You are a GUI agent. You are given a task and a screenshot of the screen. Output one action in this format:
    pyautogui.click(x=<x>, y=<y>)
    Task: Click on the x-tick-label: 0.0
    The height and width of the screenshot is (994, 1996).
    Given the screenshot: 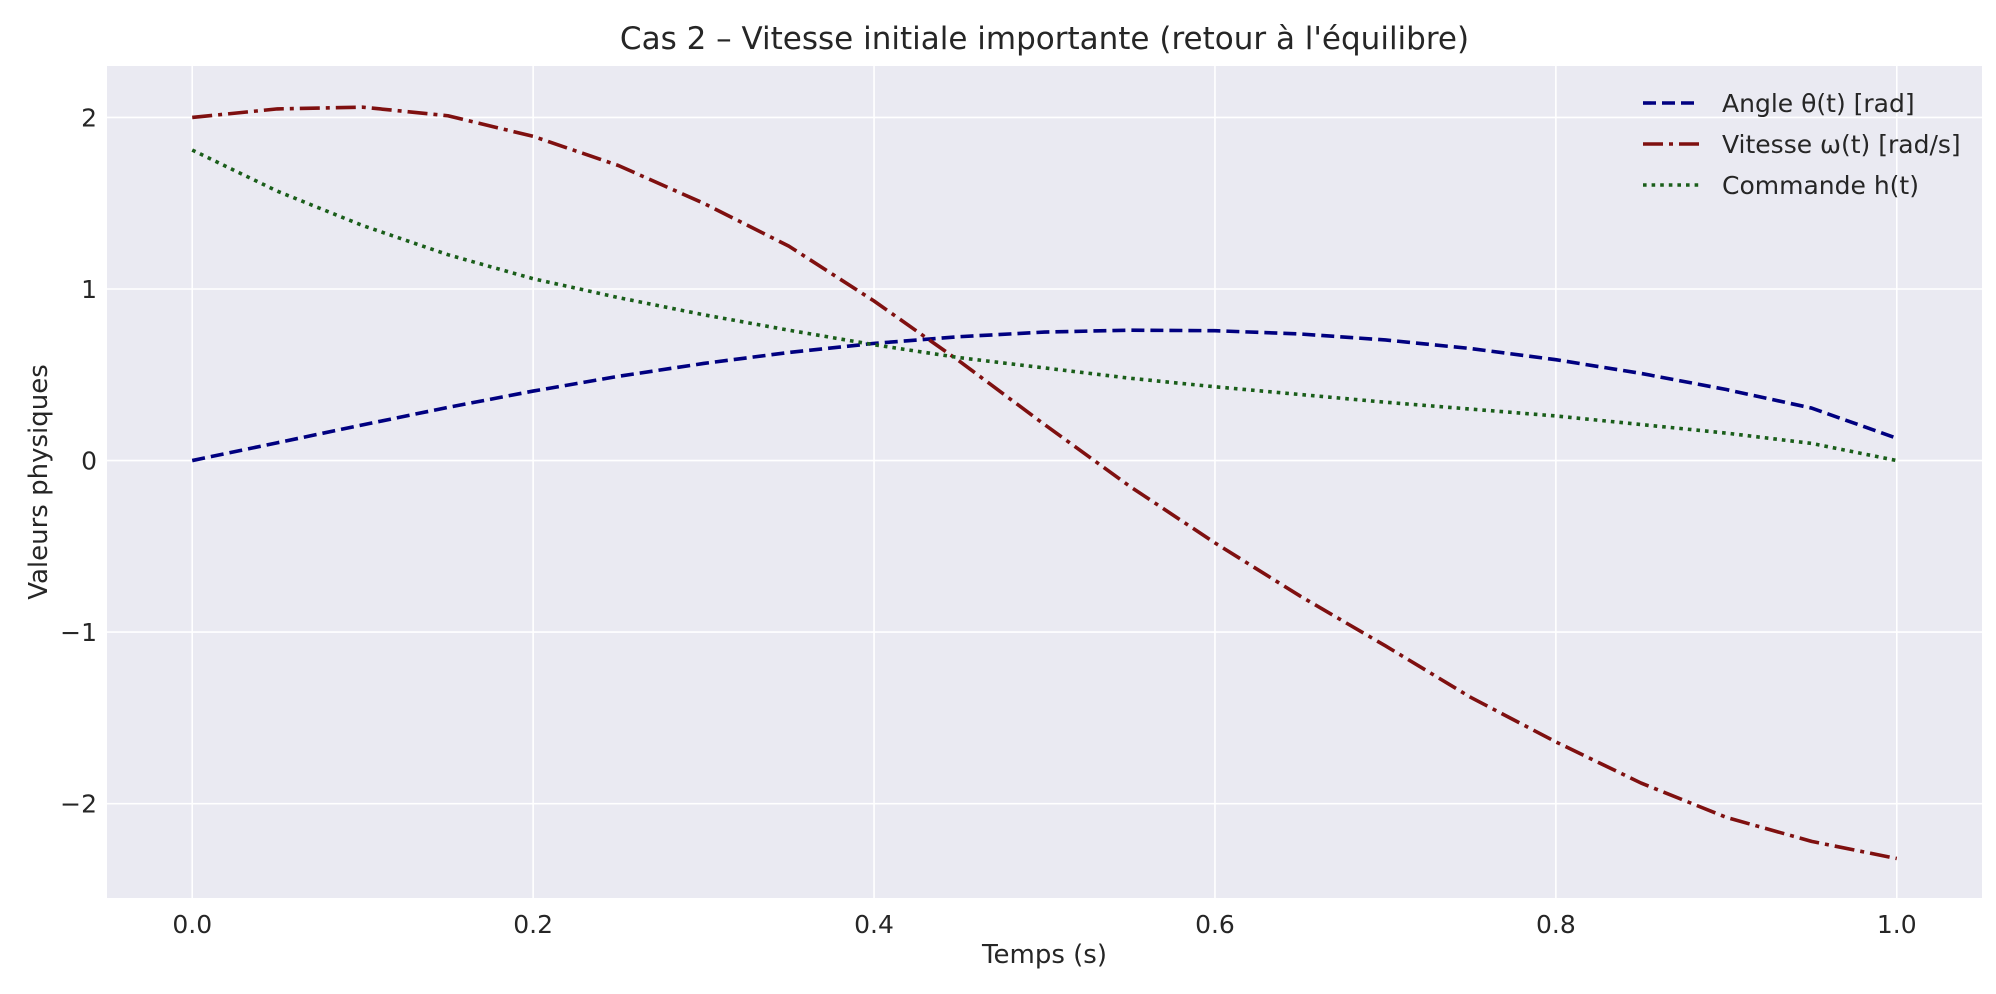 What is the action you would take?
    pyautogui.click(x=192, y=924)
    